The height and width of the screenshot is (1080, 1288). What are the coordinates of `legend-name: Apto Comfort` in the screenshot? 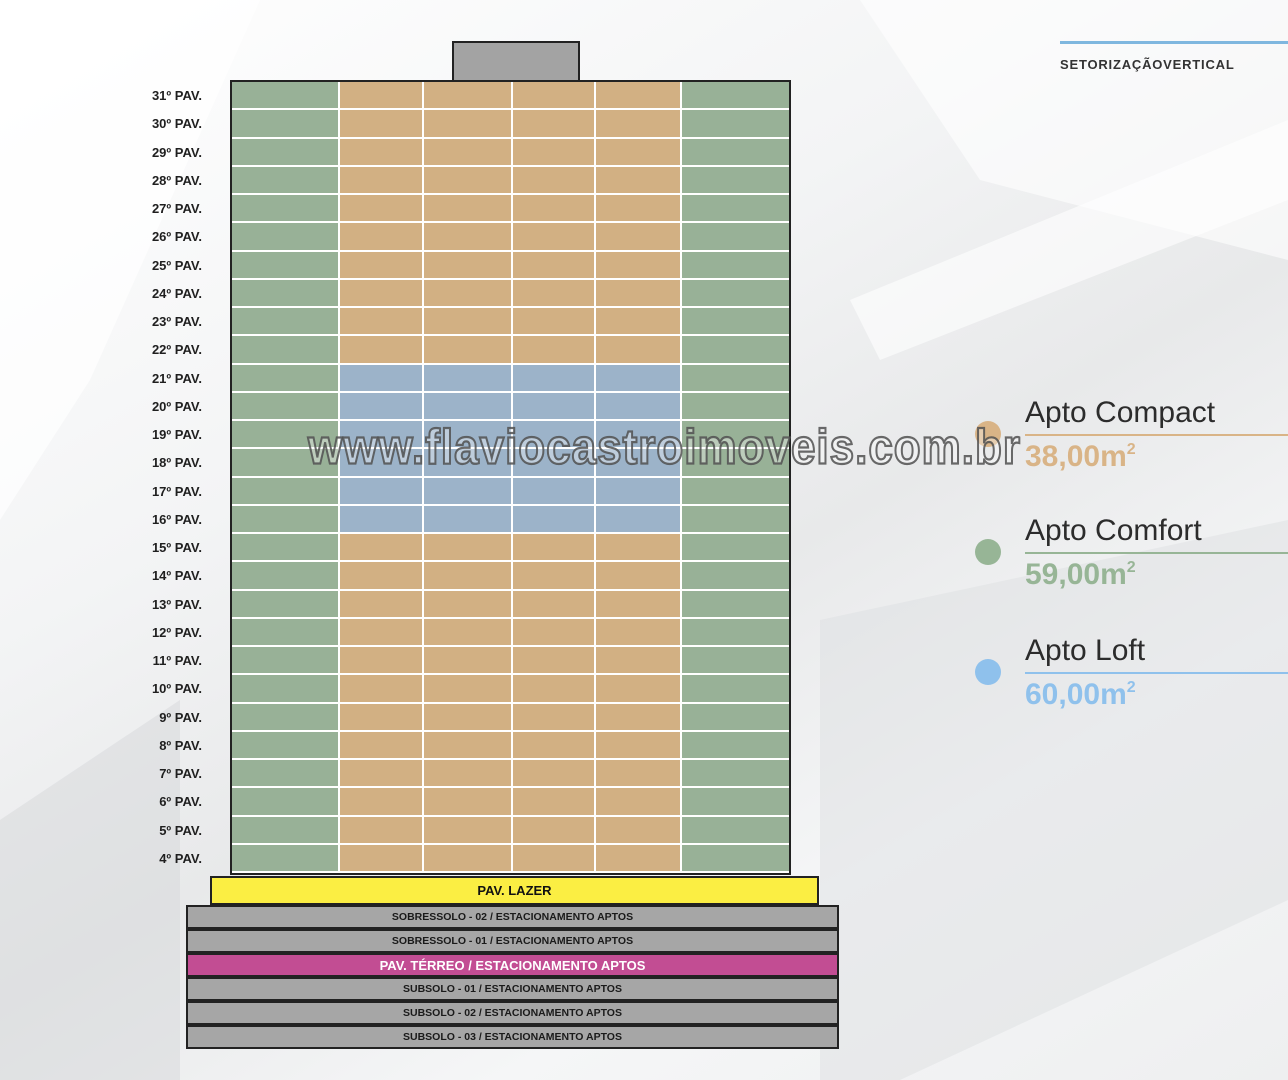 It's located at (1113, 530).